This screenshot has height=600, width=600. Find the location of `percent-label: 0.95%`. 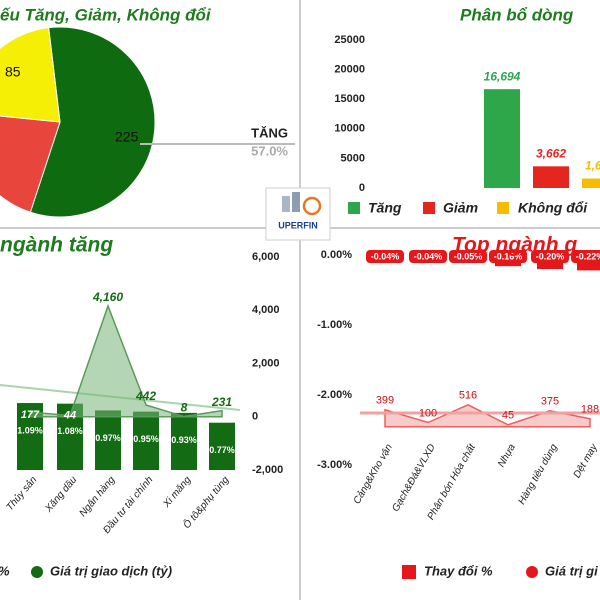

percent-label: 0.95% is located at coordinates (146, 439).